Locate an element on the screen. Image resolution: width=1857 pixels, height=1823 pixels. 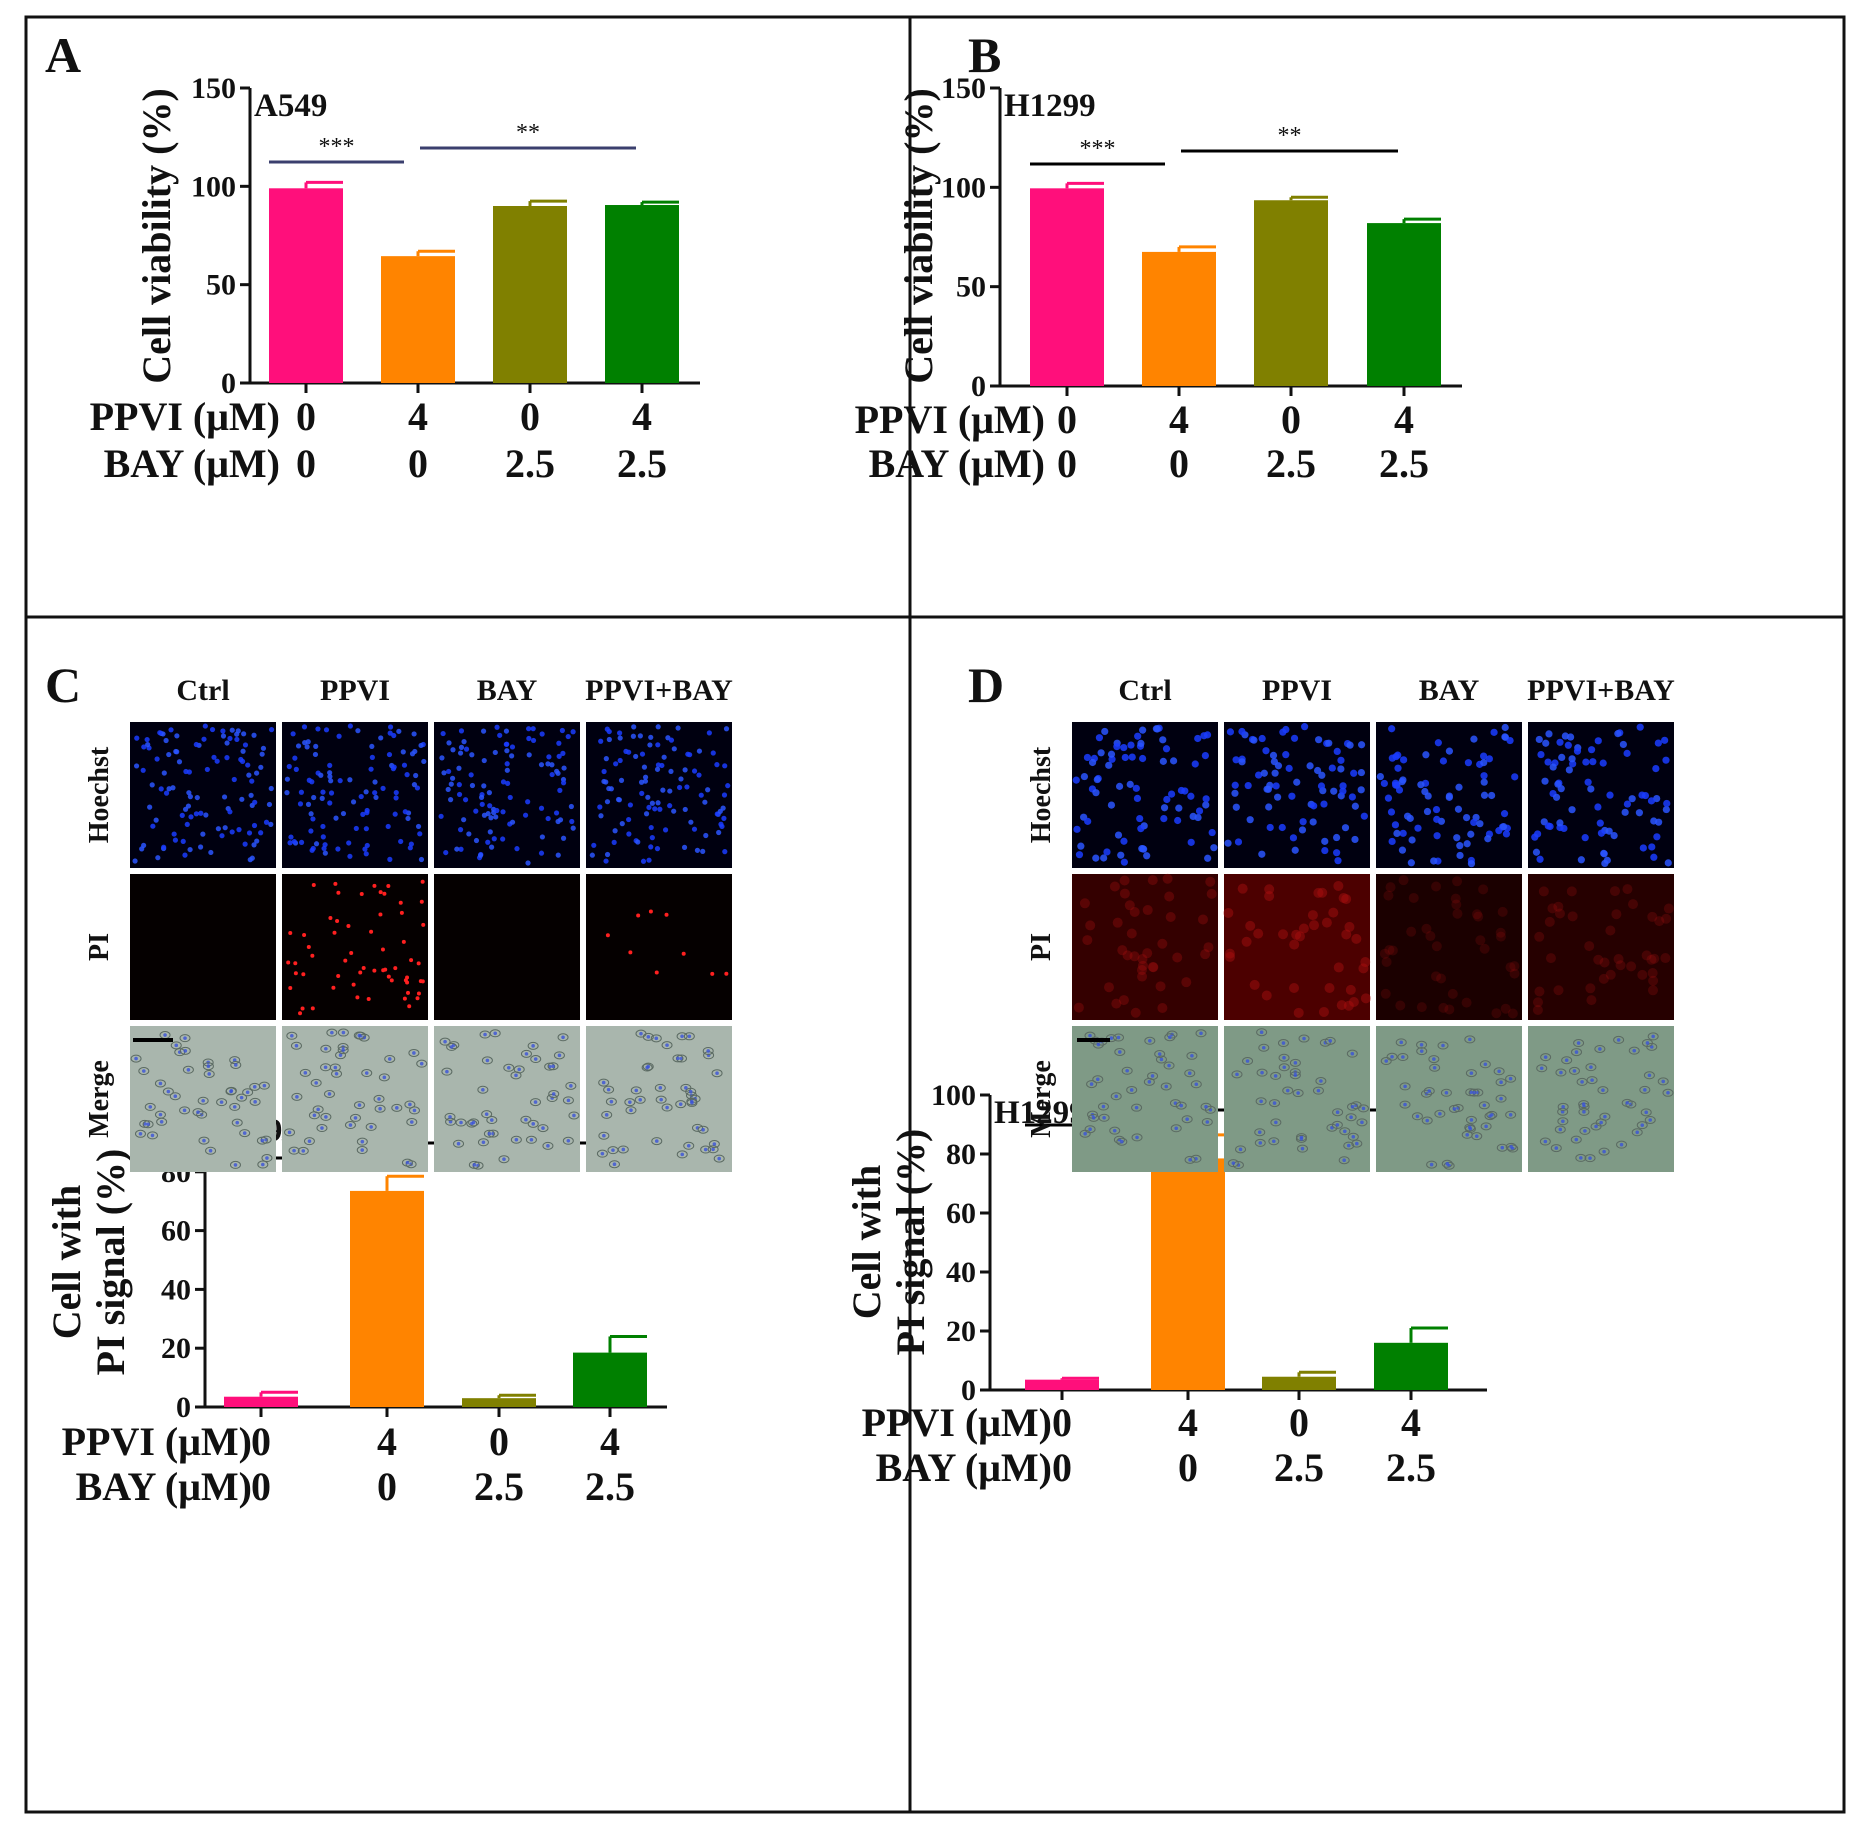
panel-letter-c: C is located at coordinates (63, 685).